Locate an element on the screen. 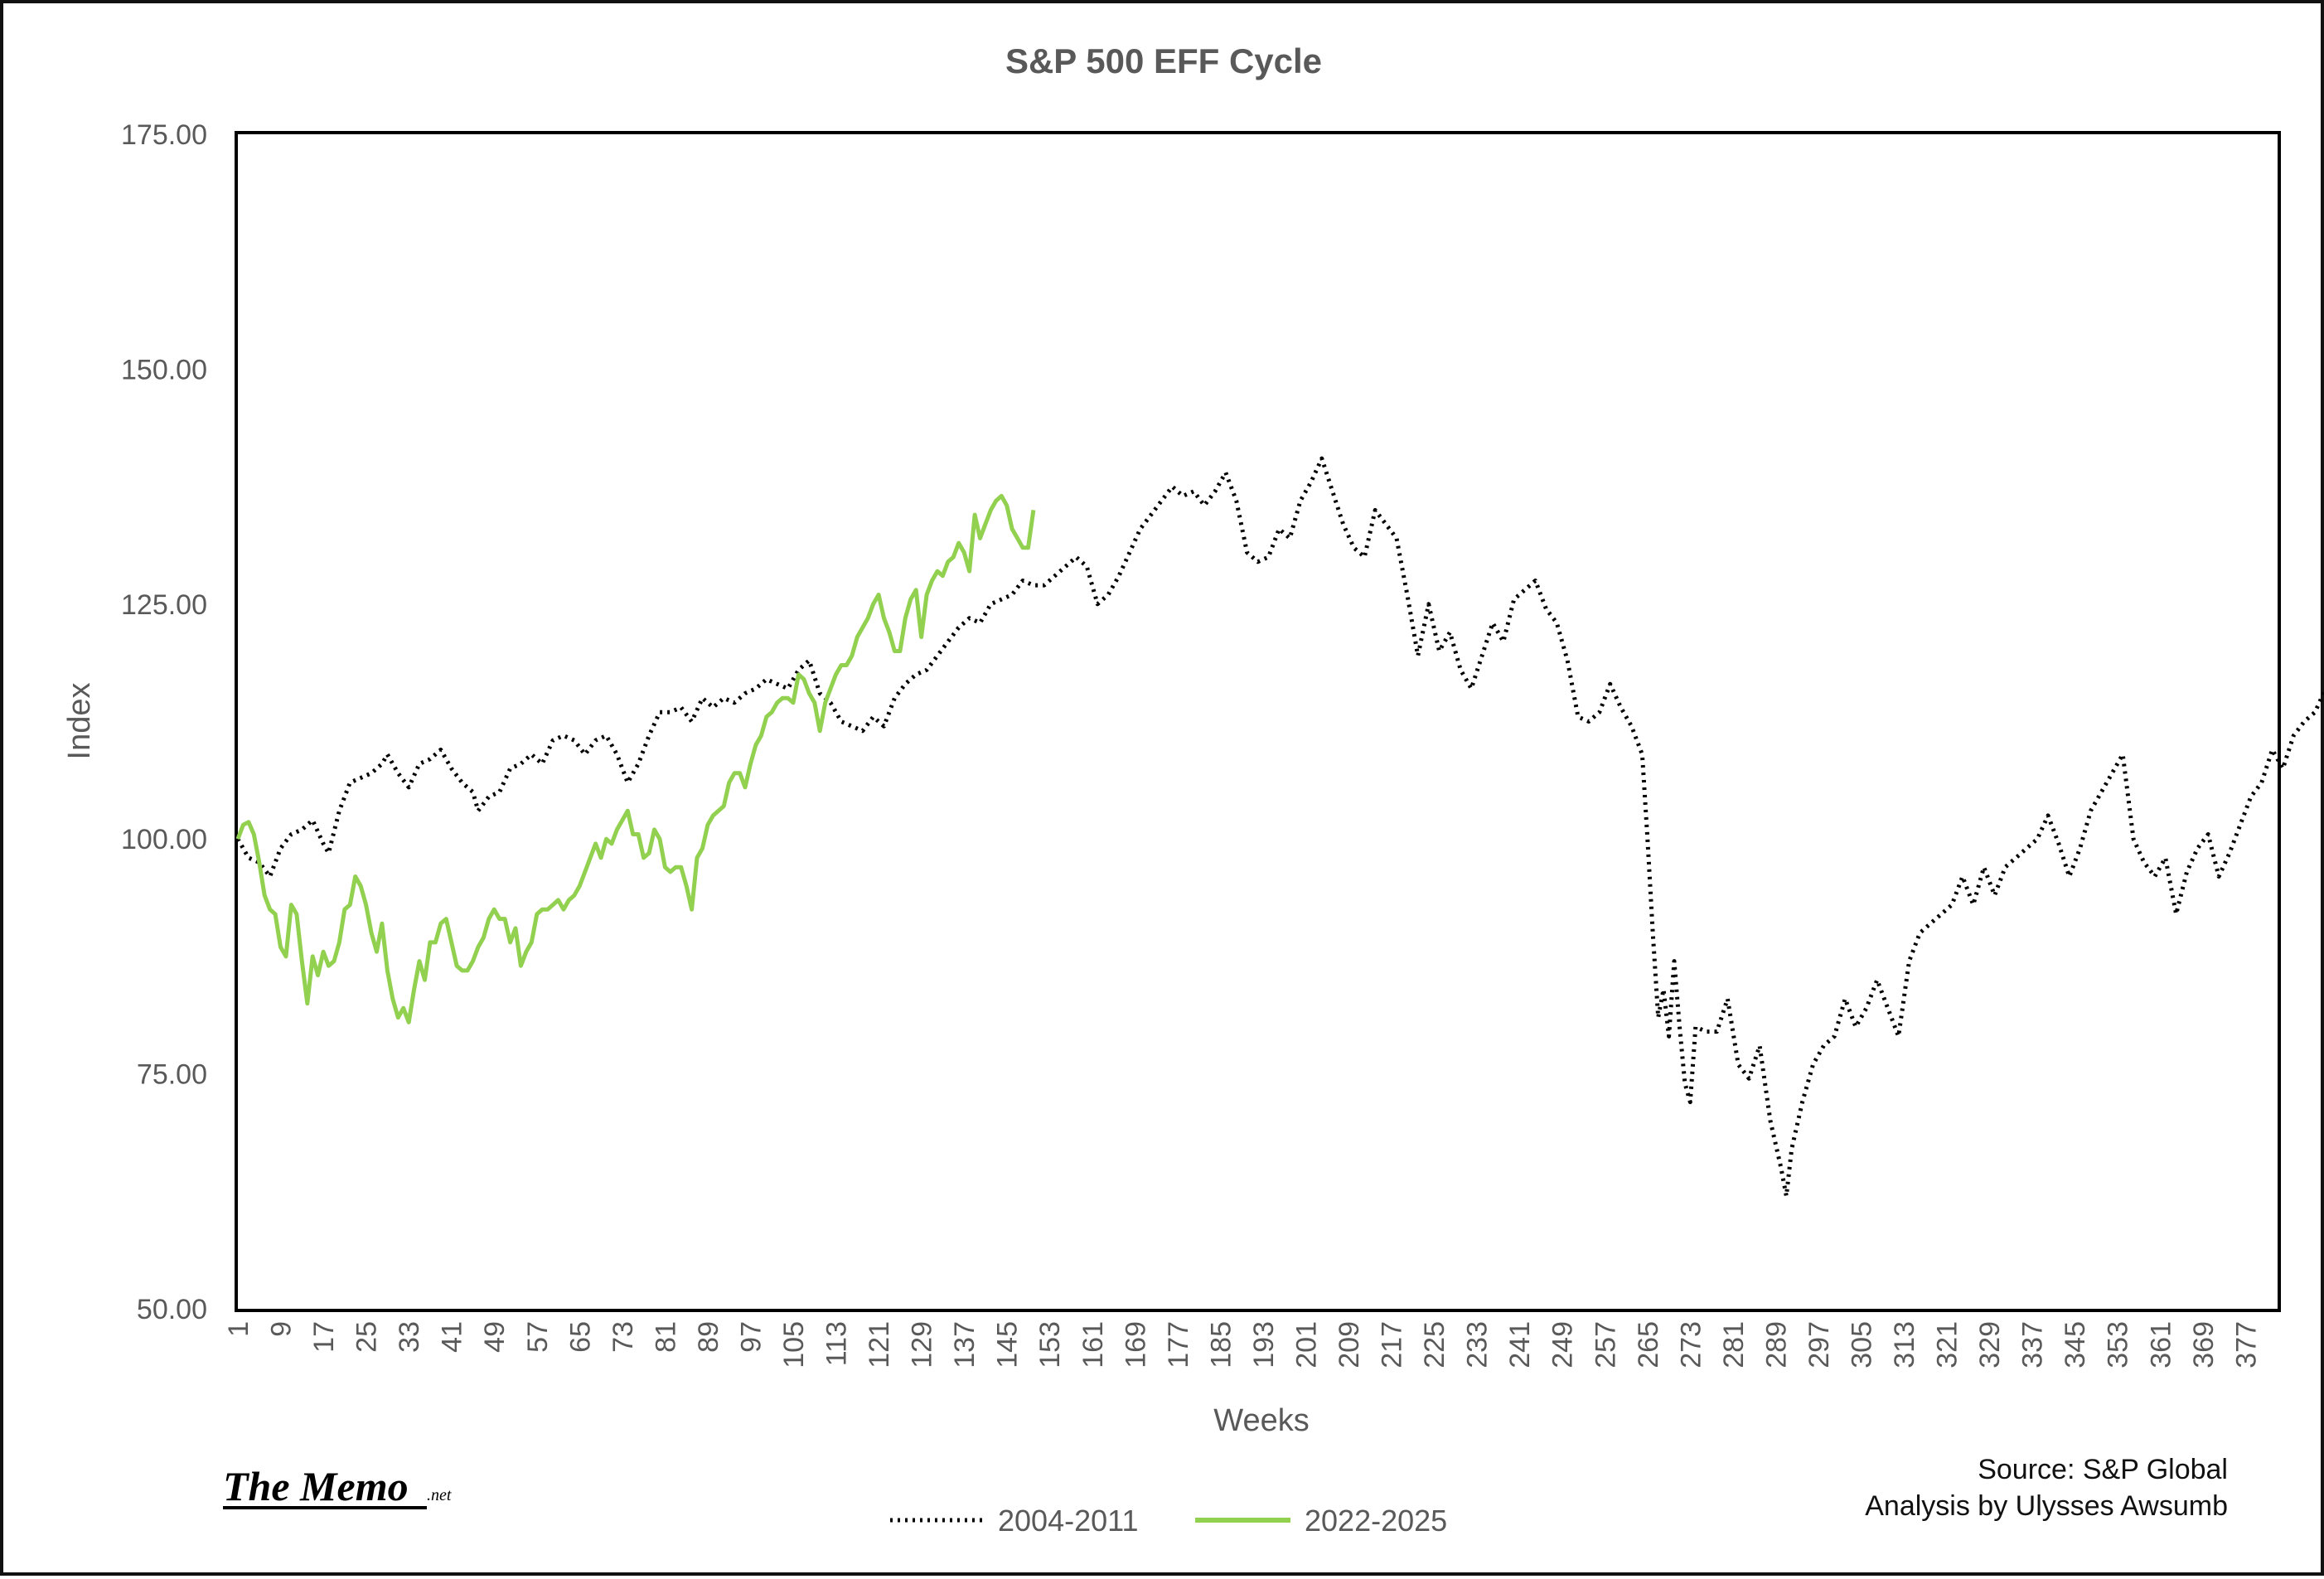  x-tick-label: 113 is located at coordinates (837, 1344).